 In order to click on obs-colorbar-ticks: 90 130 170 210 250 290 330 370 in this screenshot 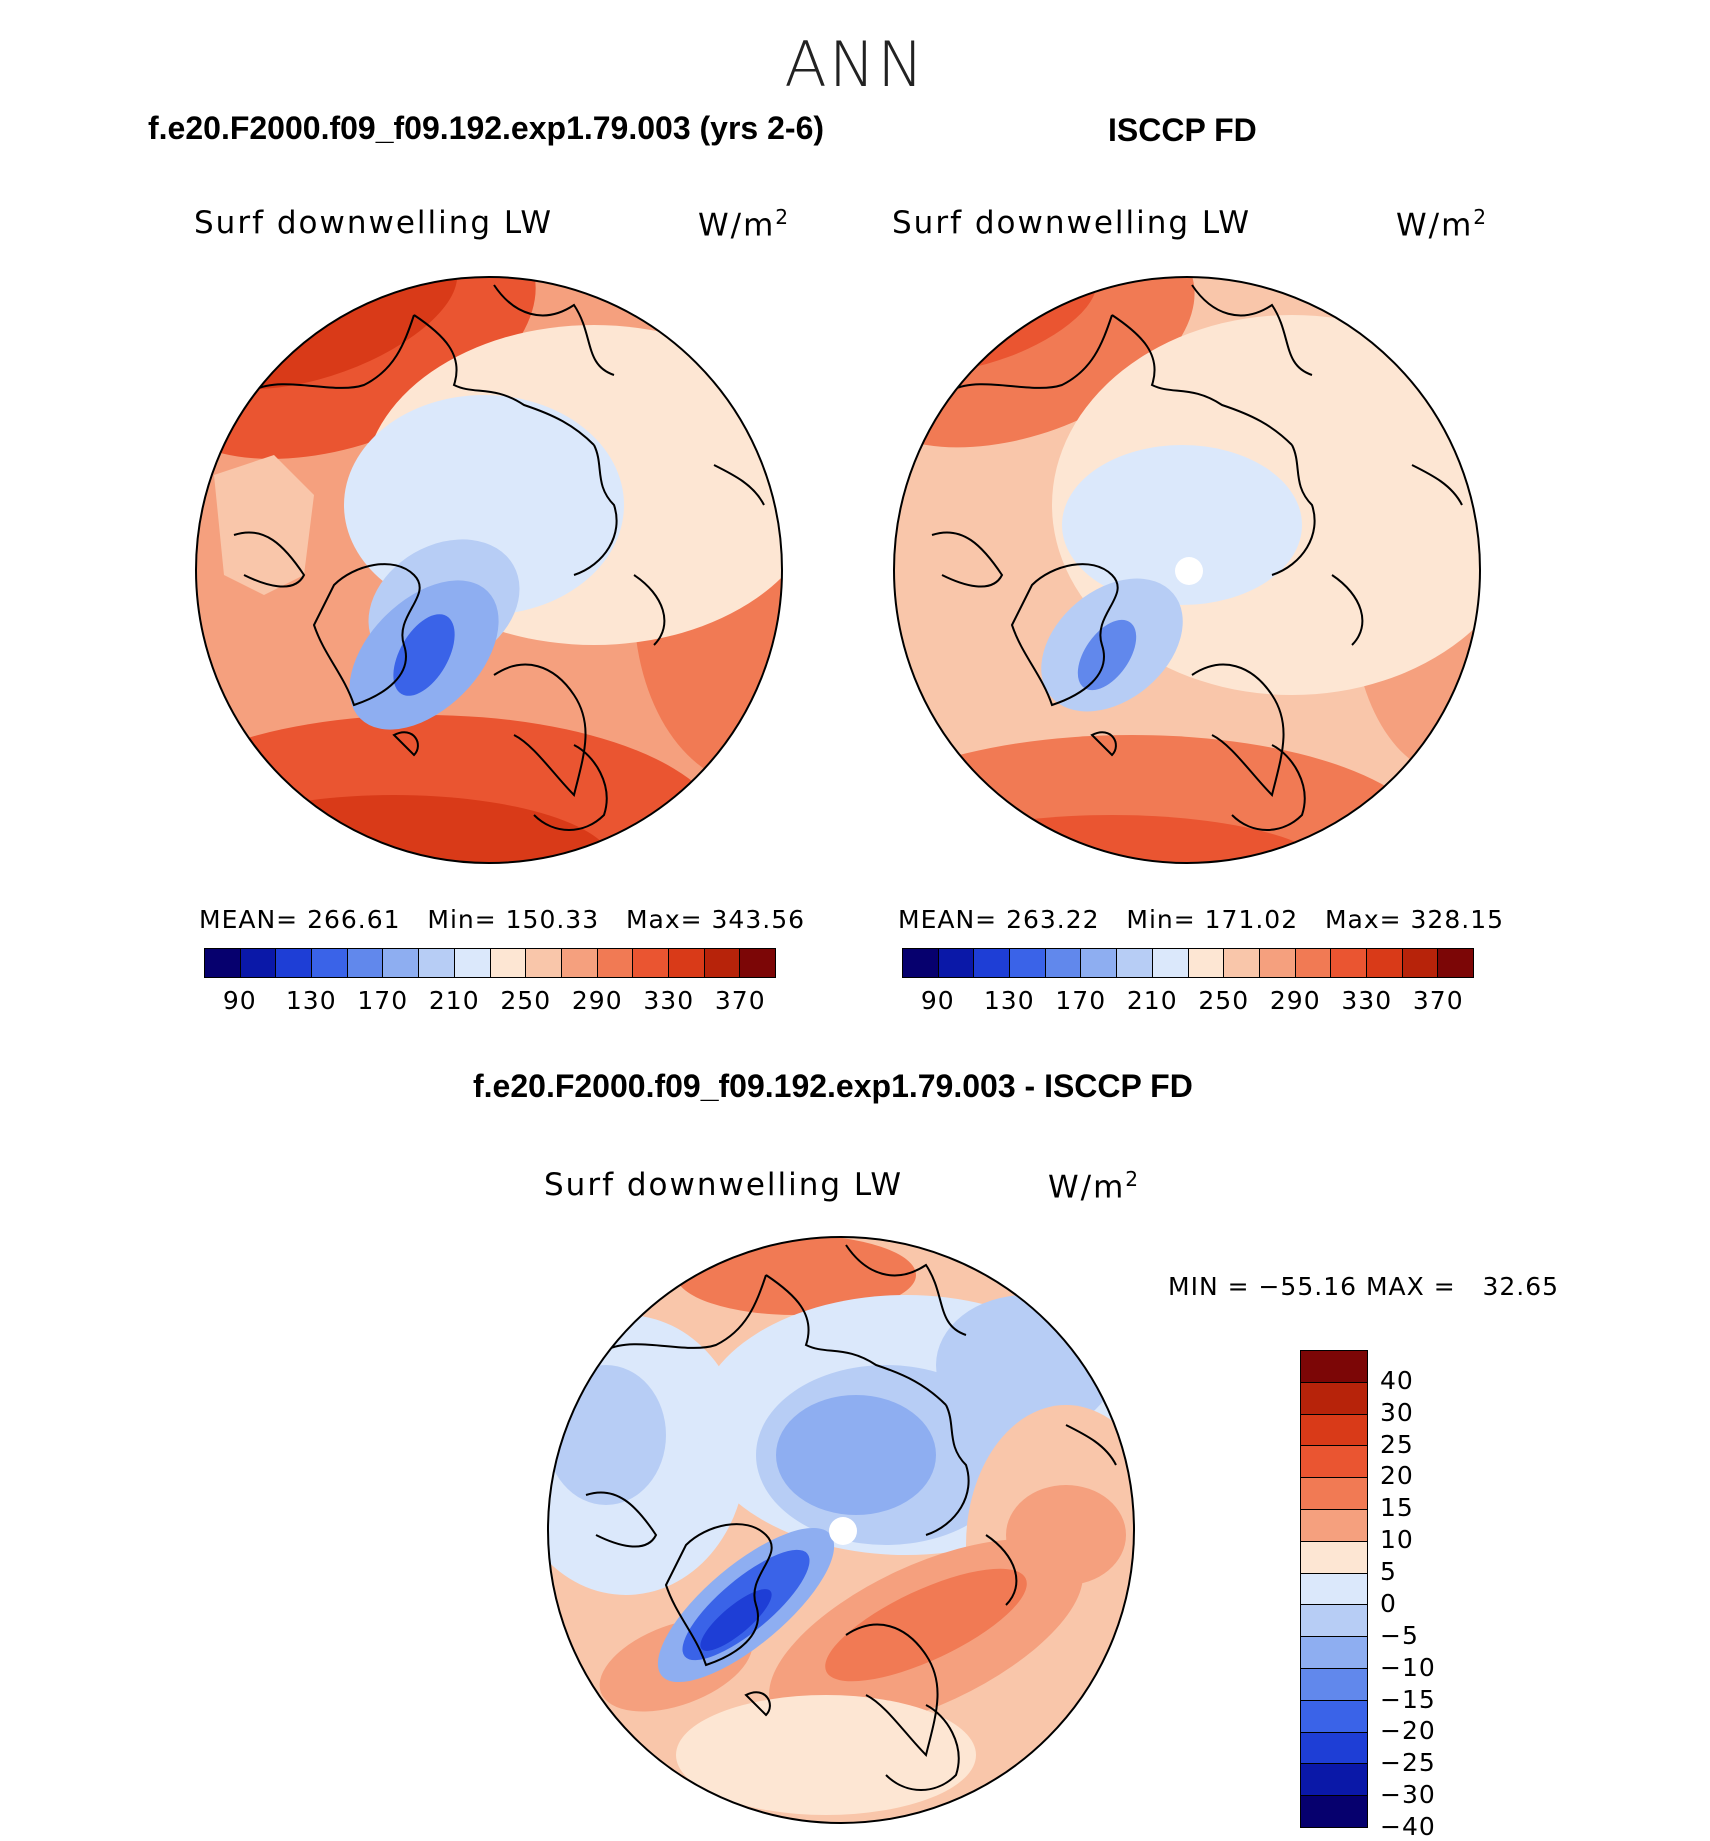, I will do `click(1188, 1001)`.